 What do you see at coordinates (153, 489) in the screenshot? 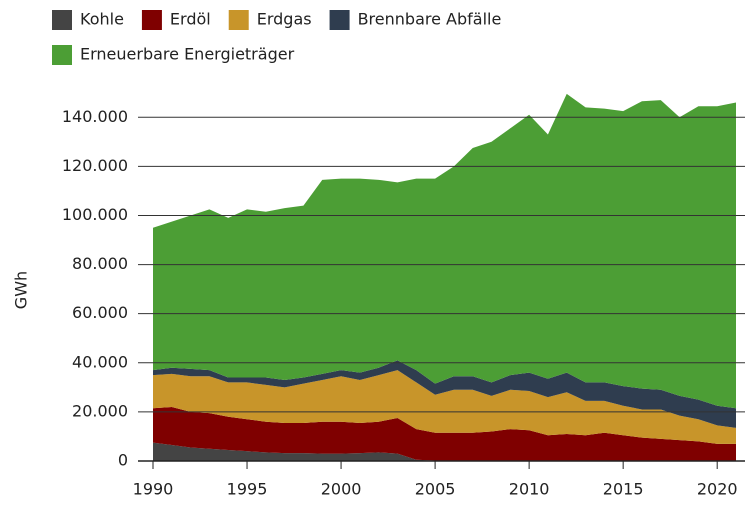
I see `x-tick-label: 1990` at bounding box center [153, 489].